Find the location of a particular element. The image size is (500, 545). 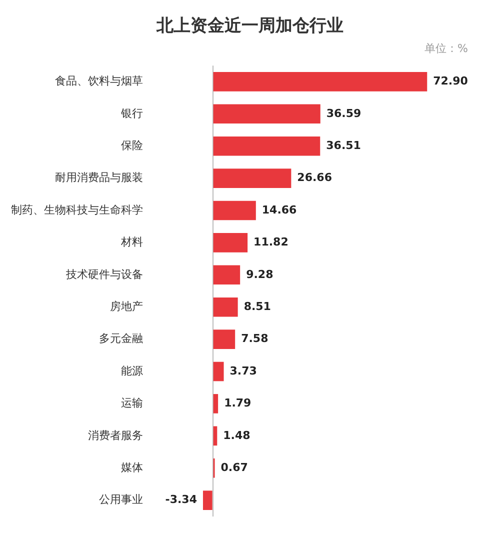

data-label: 7.58 is located at coordinates (254, 339).